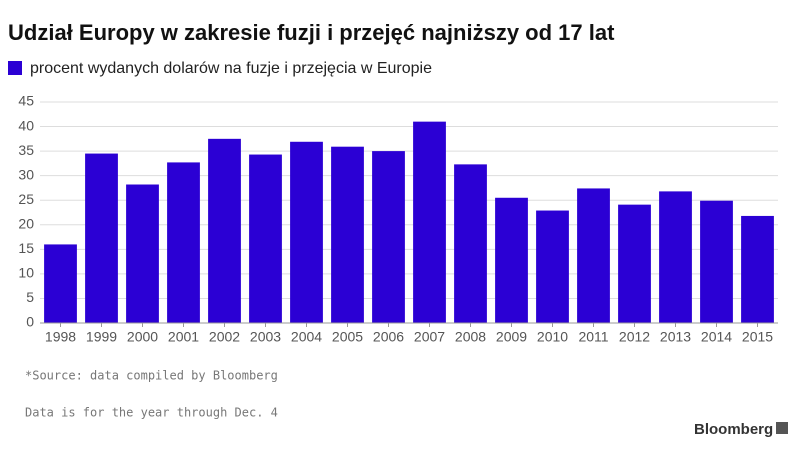  Describe the element at coordinates (15, 68) in the screenshot. I see `legend-swatch` at that location.